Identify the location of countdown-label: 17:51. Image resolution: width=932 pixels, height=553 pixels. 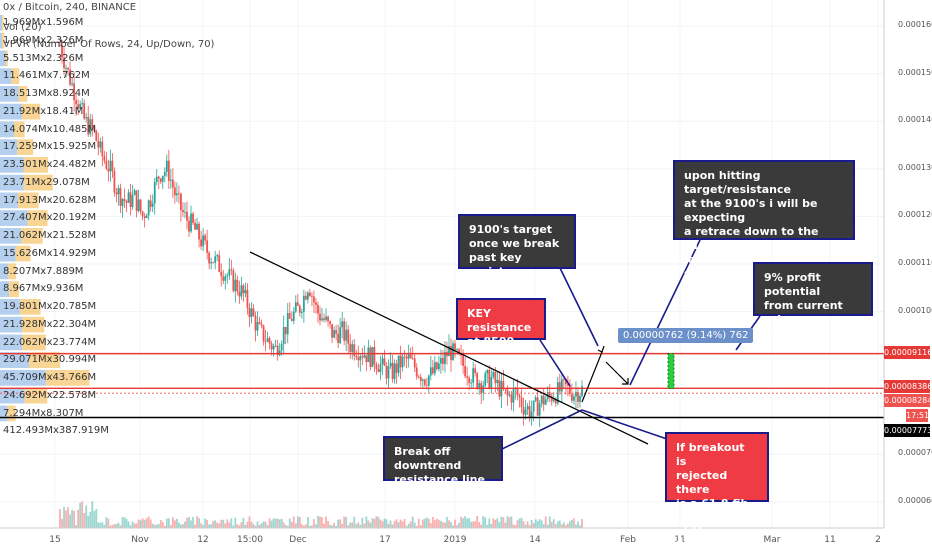
(918, 415).